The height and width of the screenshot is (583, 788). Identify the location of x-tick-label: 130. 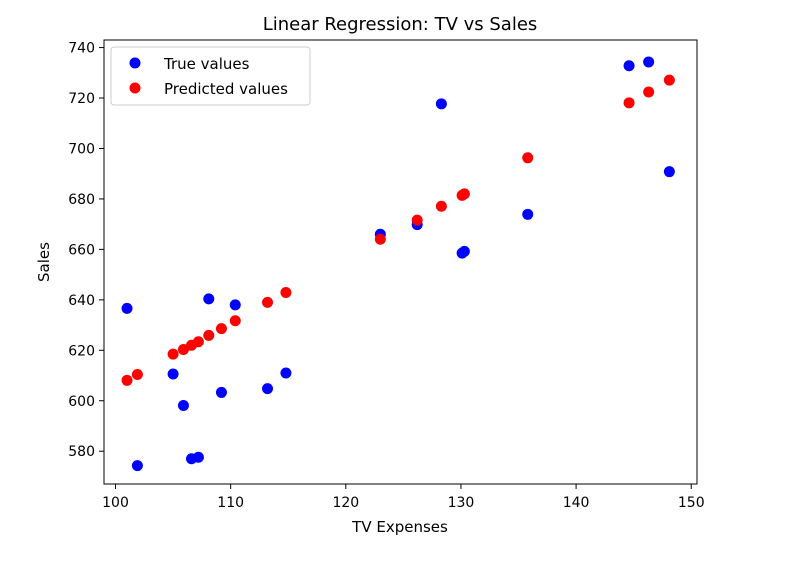
(461, 503).